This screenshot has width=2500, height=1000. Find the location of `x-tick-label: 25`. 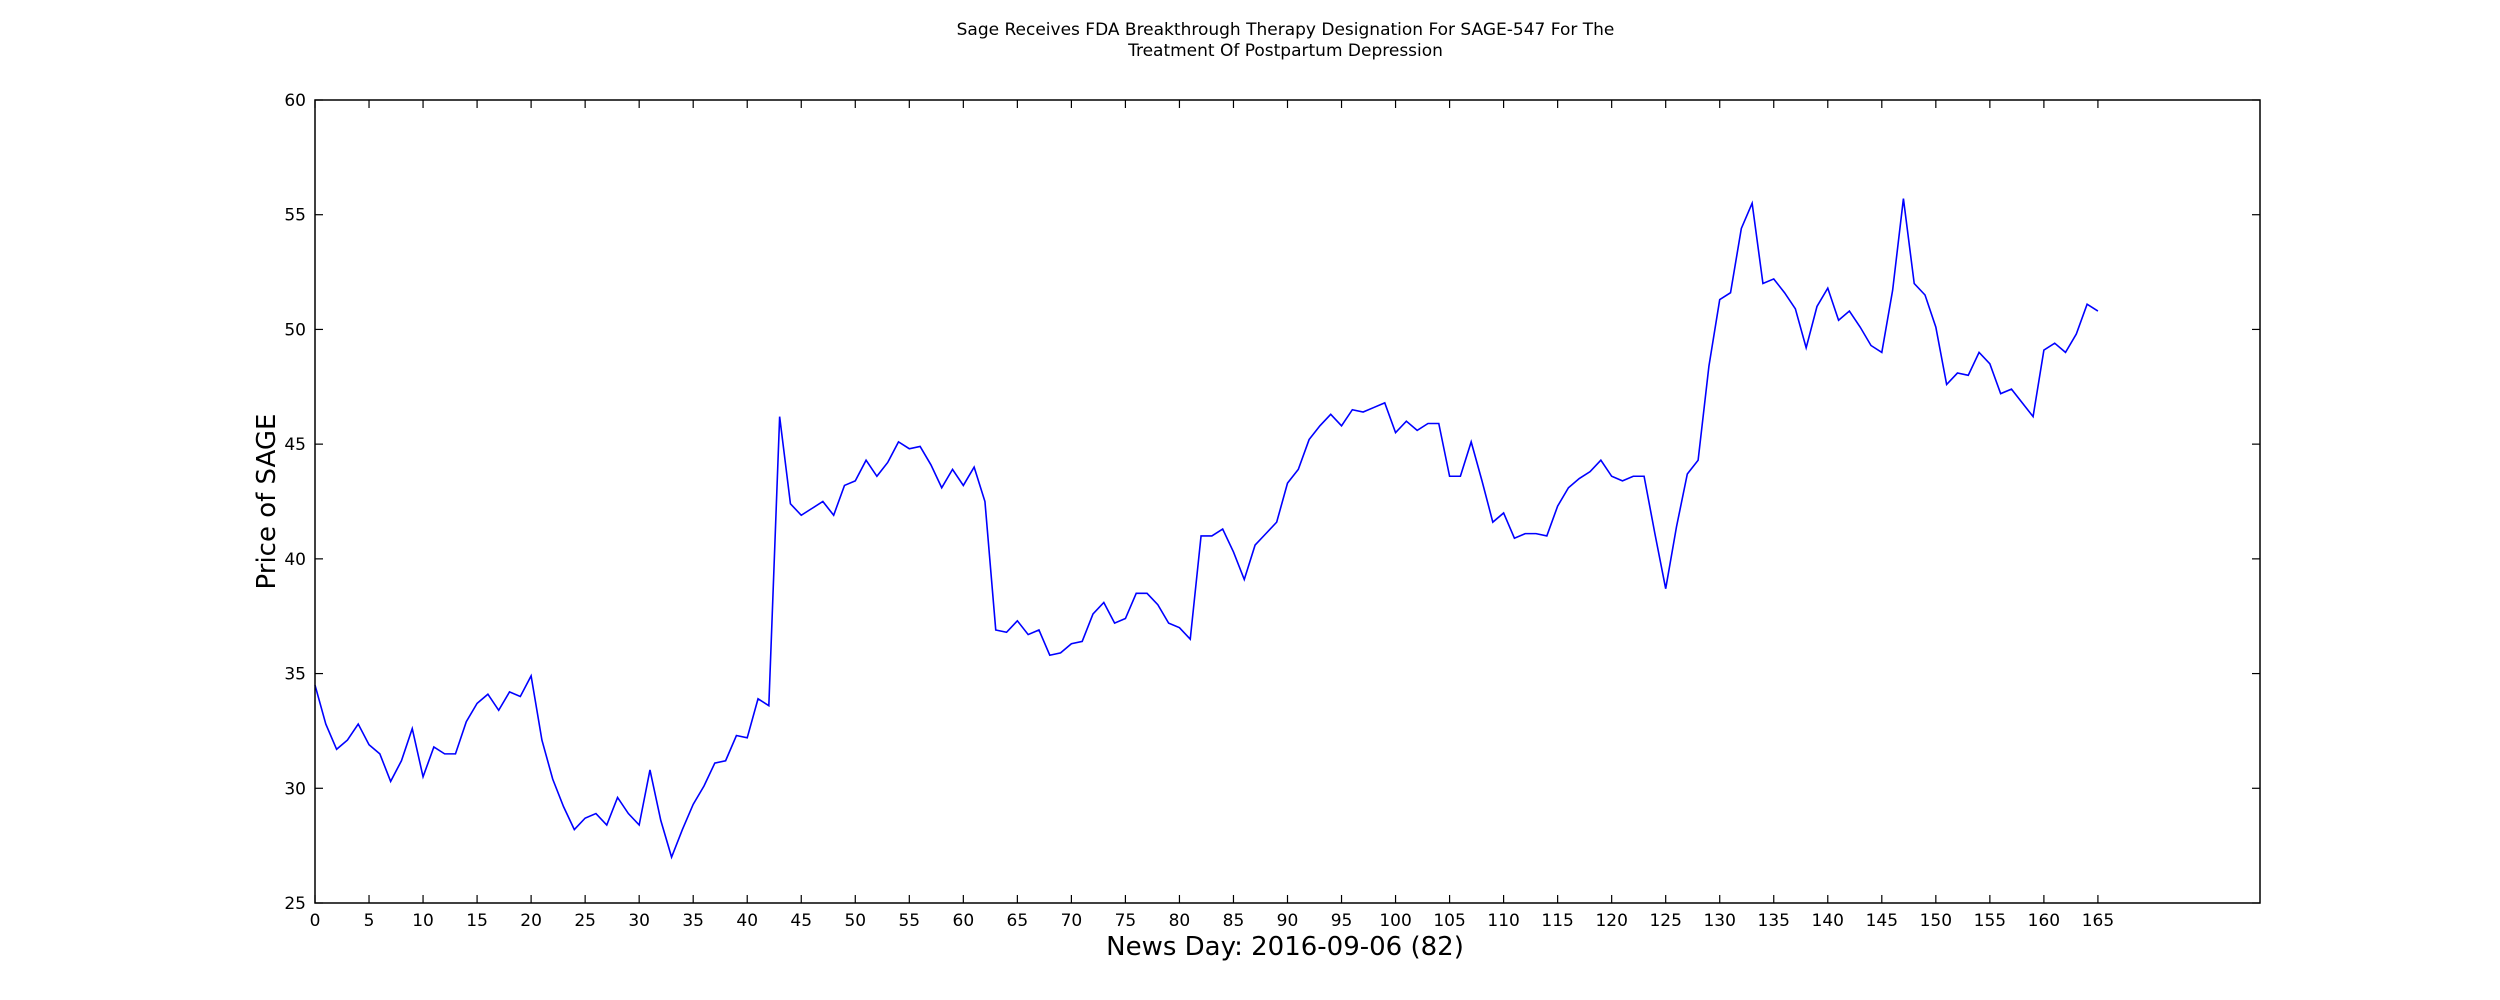

x-tick-label: 25 is located at coordinates (585, 921).